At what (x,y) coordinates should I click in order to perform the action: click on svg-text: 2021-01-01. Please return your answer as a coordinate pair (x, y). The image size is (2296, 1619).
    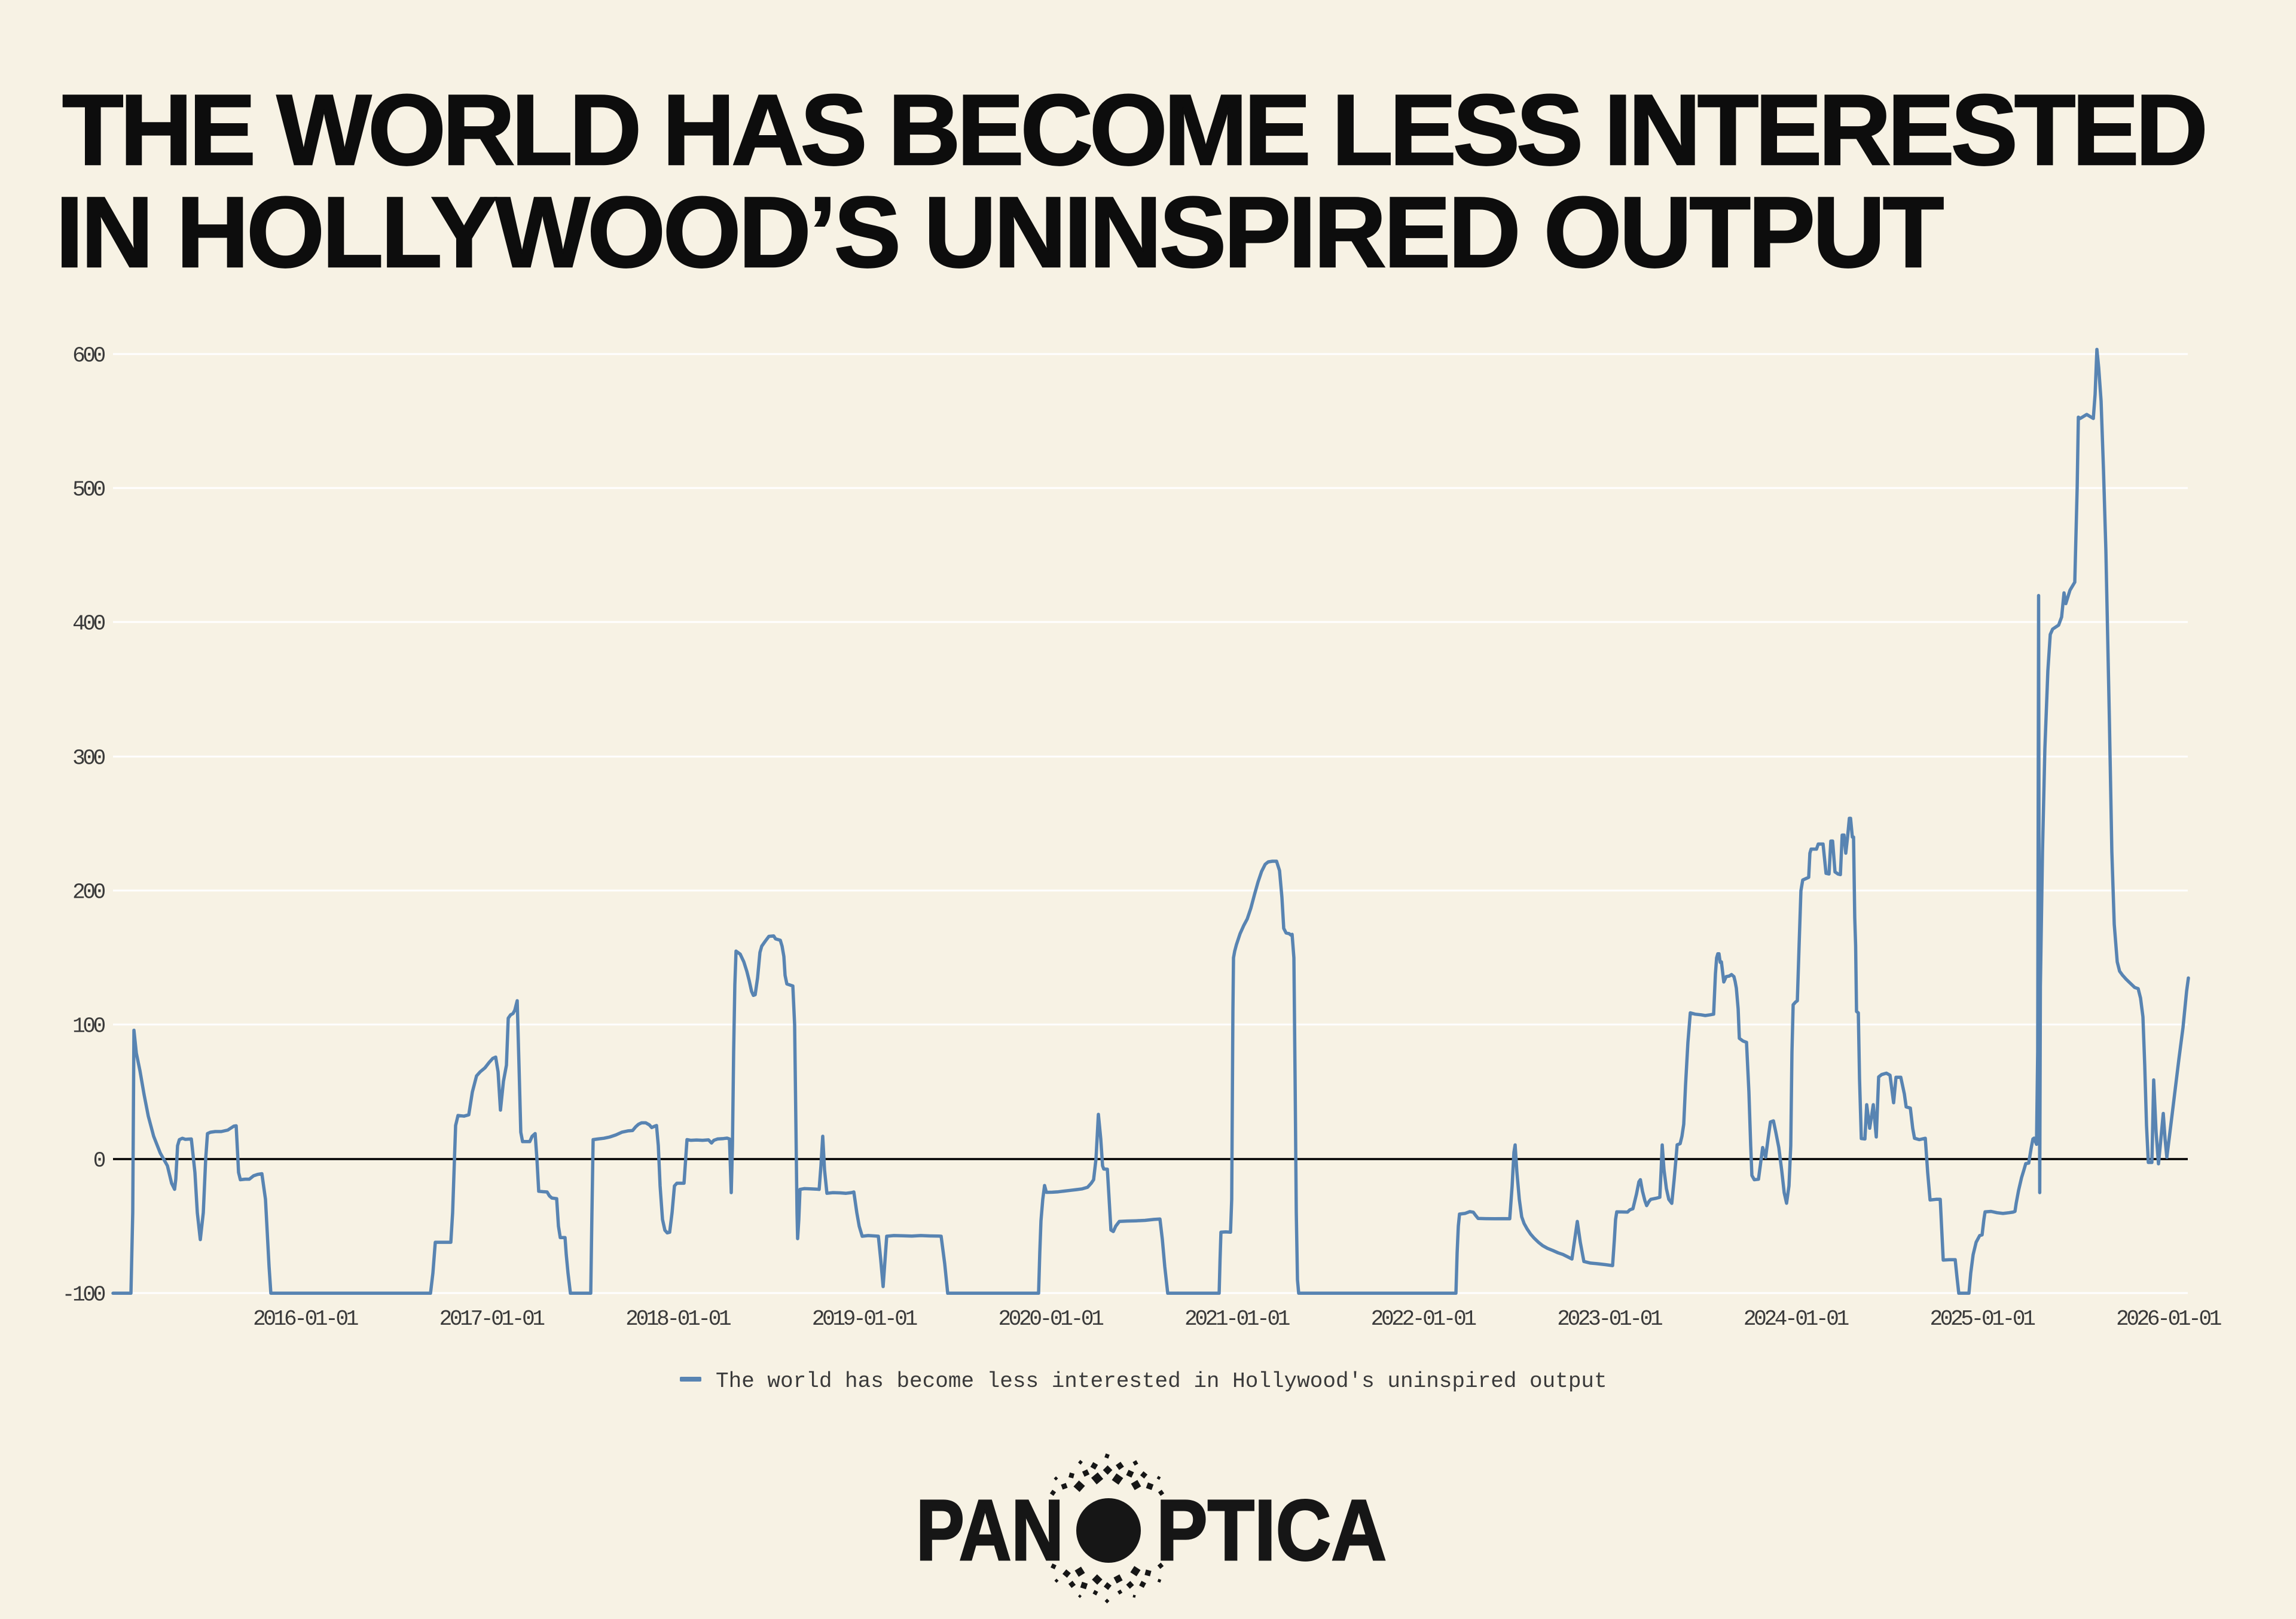
    Looking at the image, I should click on (1237, 1319).